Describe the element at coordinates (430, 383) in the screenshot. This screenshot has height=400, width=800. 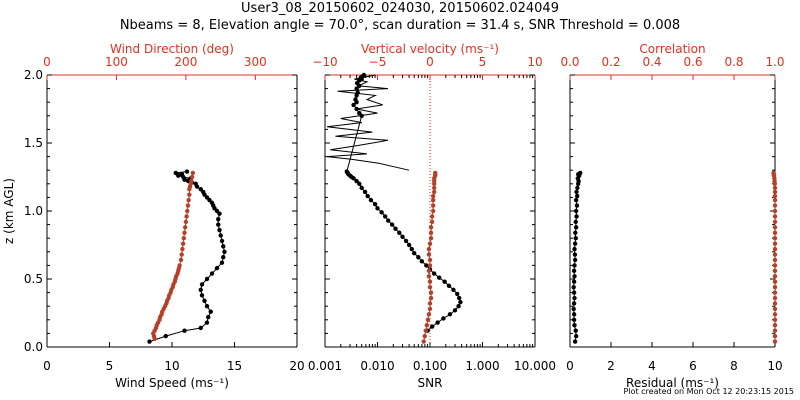
I see `middle-x-axis-label: SNR` at that location.